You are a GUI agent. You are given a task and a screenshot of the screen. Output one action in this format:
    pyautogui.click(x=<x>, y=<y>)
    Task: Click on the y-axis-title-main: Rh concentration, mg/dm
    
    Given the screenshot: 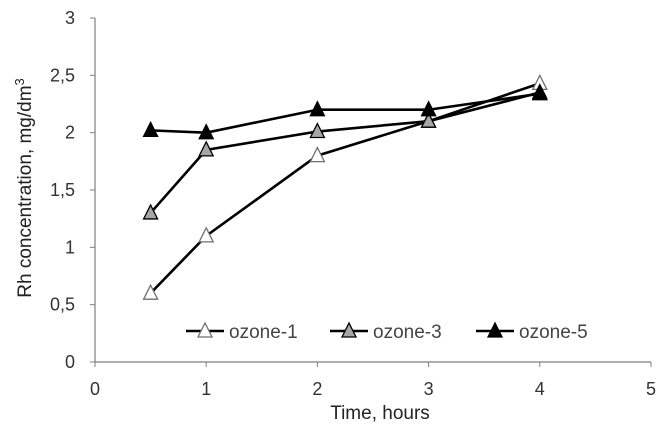 What is the action you would take?
    pyautogui.click(x=25, y=191)
    